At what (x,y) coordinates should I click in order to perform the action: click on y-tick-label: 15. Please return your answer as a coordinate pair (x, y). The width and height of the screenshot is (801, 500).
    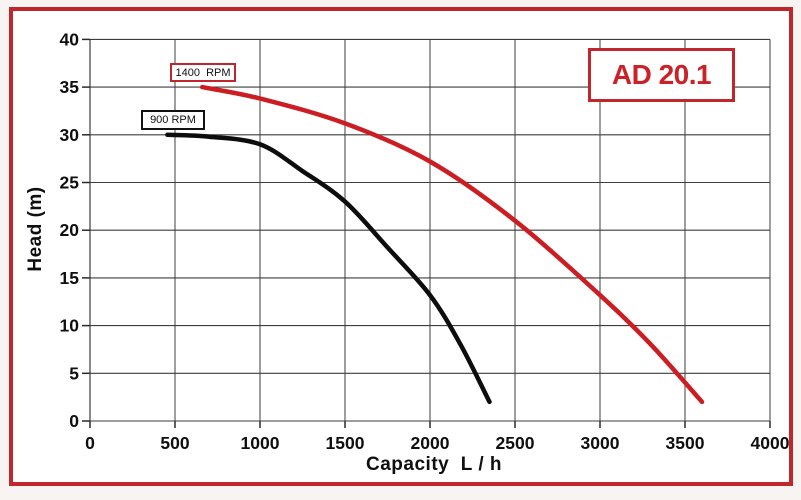
    Looking at the image, I should click on (70, 278).